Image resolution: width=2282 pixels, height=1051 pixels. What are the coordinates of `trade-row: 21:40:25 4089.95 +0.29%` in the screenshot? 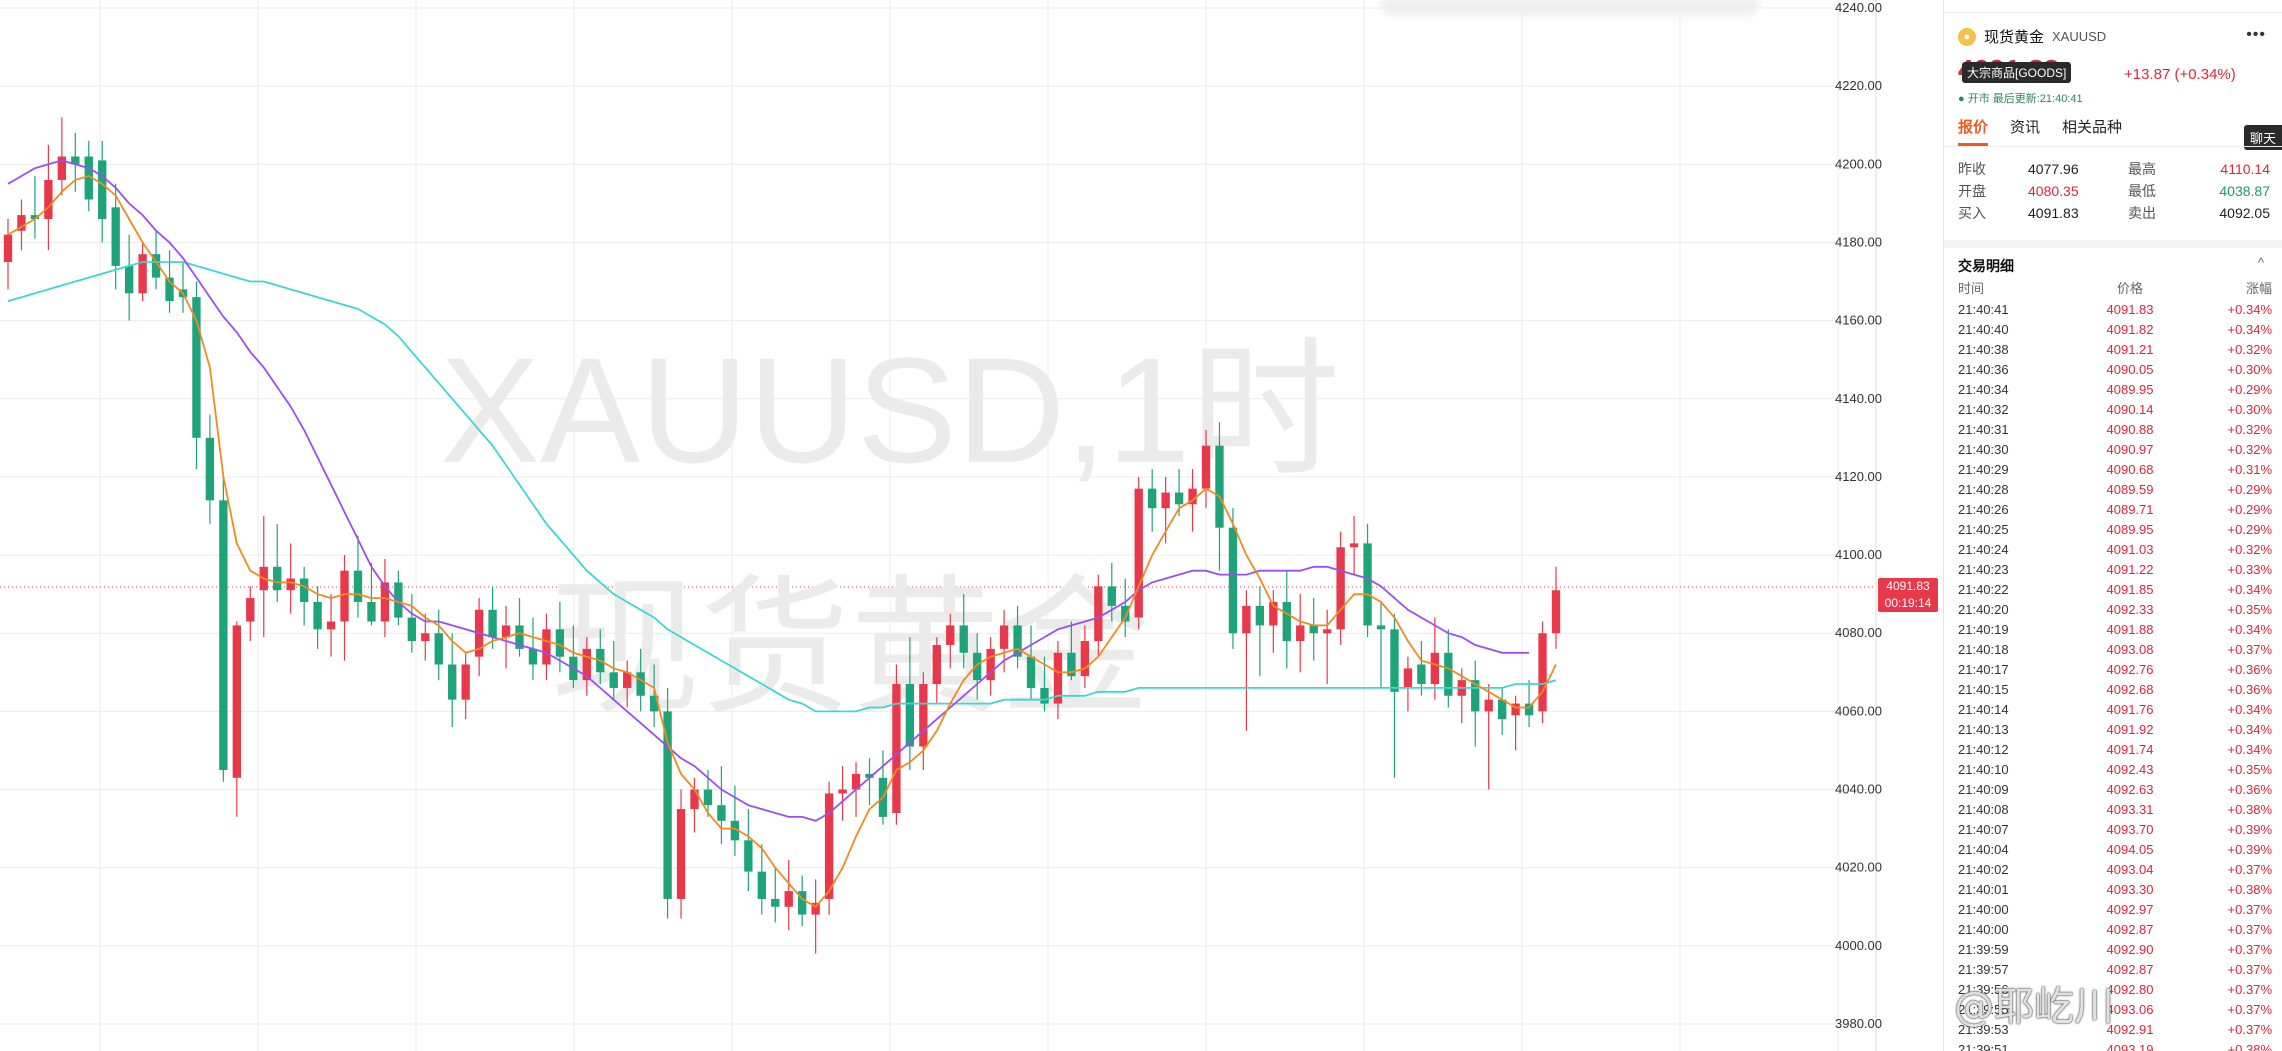 It's located at (2115, 530).